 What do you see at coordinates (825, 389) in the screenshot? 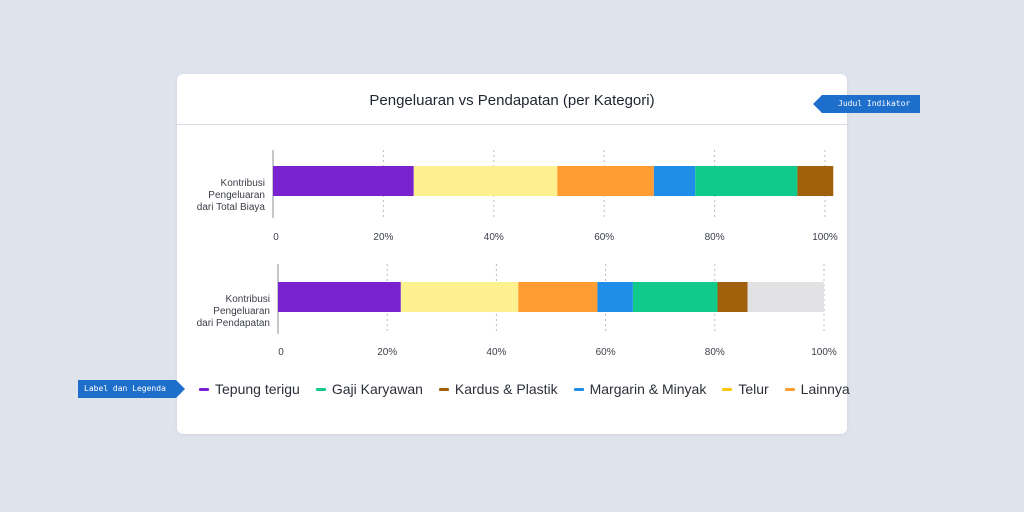
I see `legend-label: Lainnya` at bounding box center [825, 389].